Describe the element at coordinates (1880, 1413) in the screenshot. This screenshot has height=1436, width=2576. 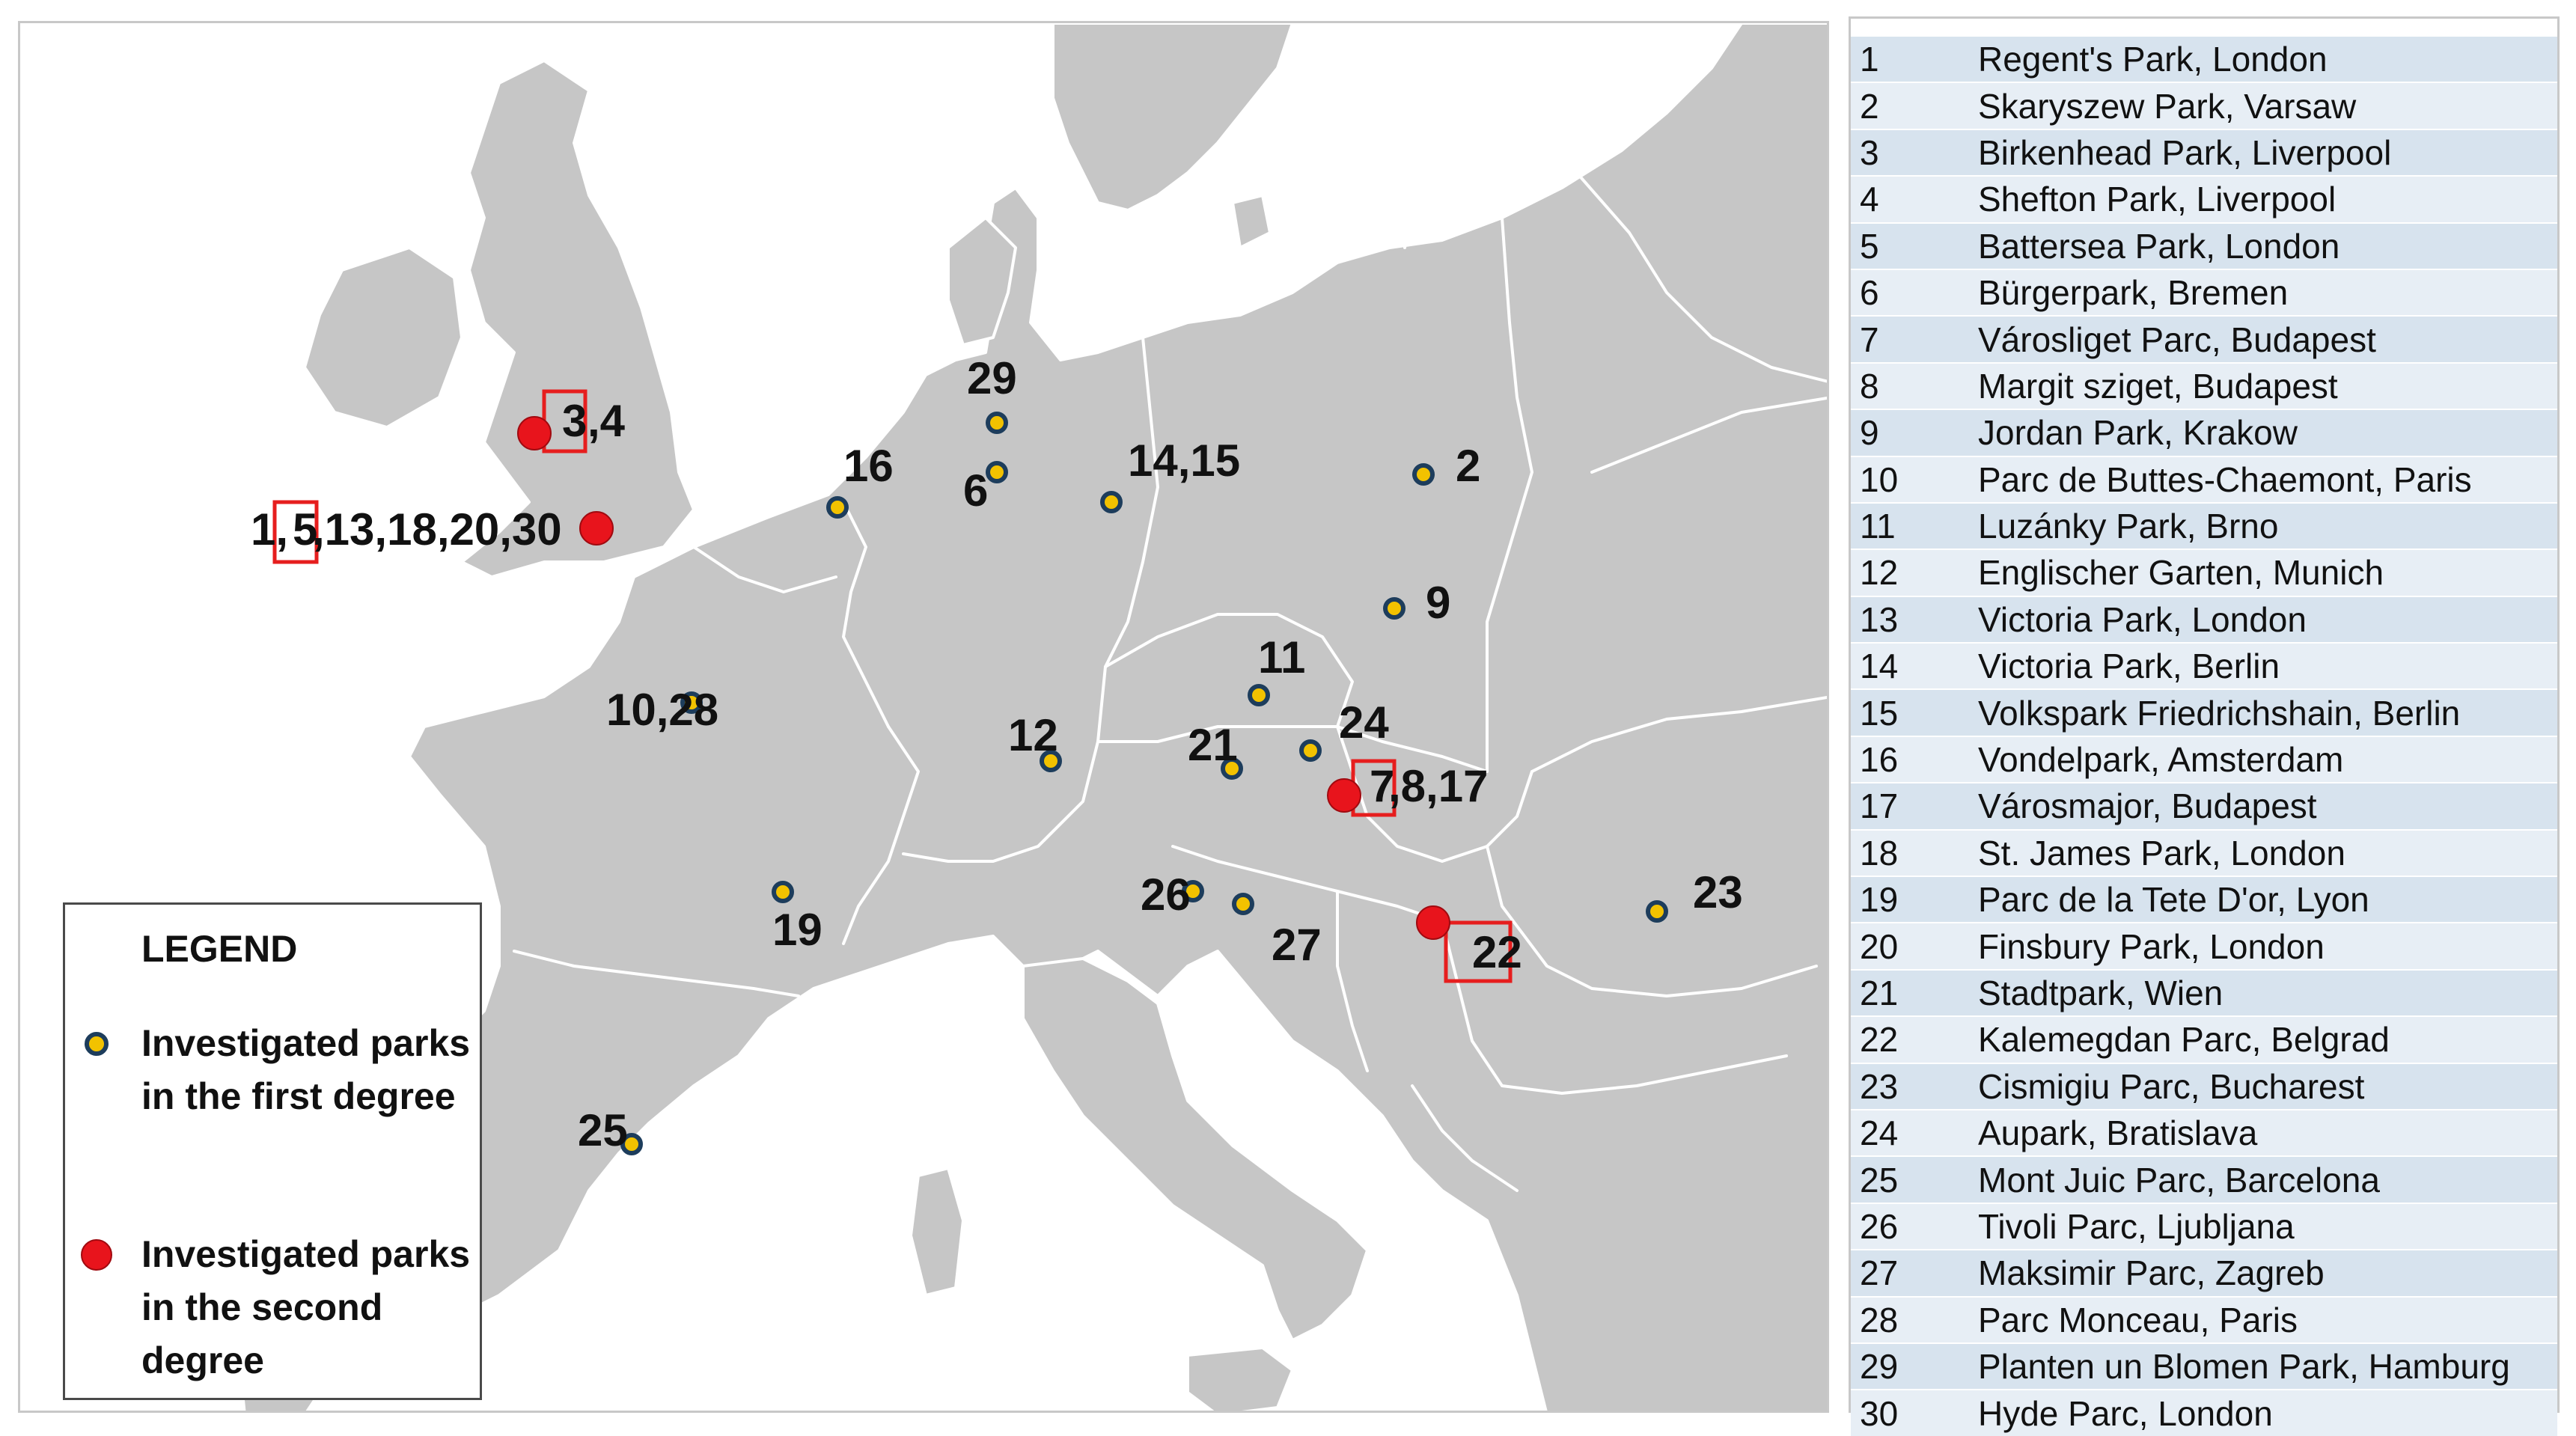
I see `park-number: 30` at that location.